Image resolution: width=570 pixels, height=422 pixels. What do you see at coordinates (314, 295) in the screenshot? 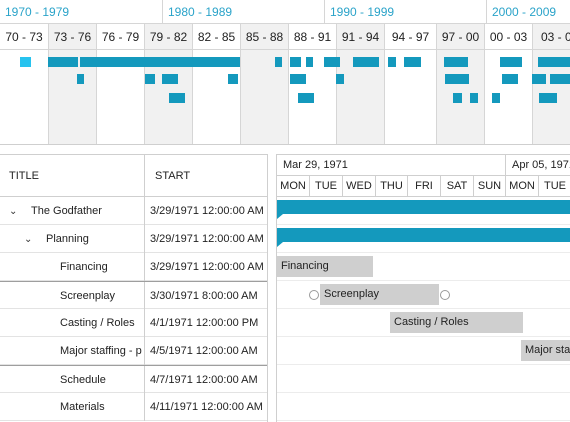
I see `drag-handle-start` at bounding box center [314, 295].